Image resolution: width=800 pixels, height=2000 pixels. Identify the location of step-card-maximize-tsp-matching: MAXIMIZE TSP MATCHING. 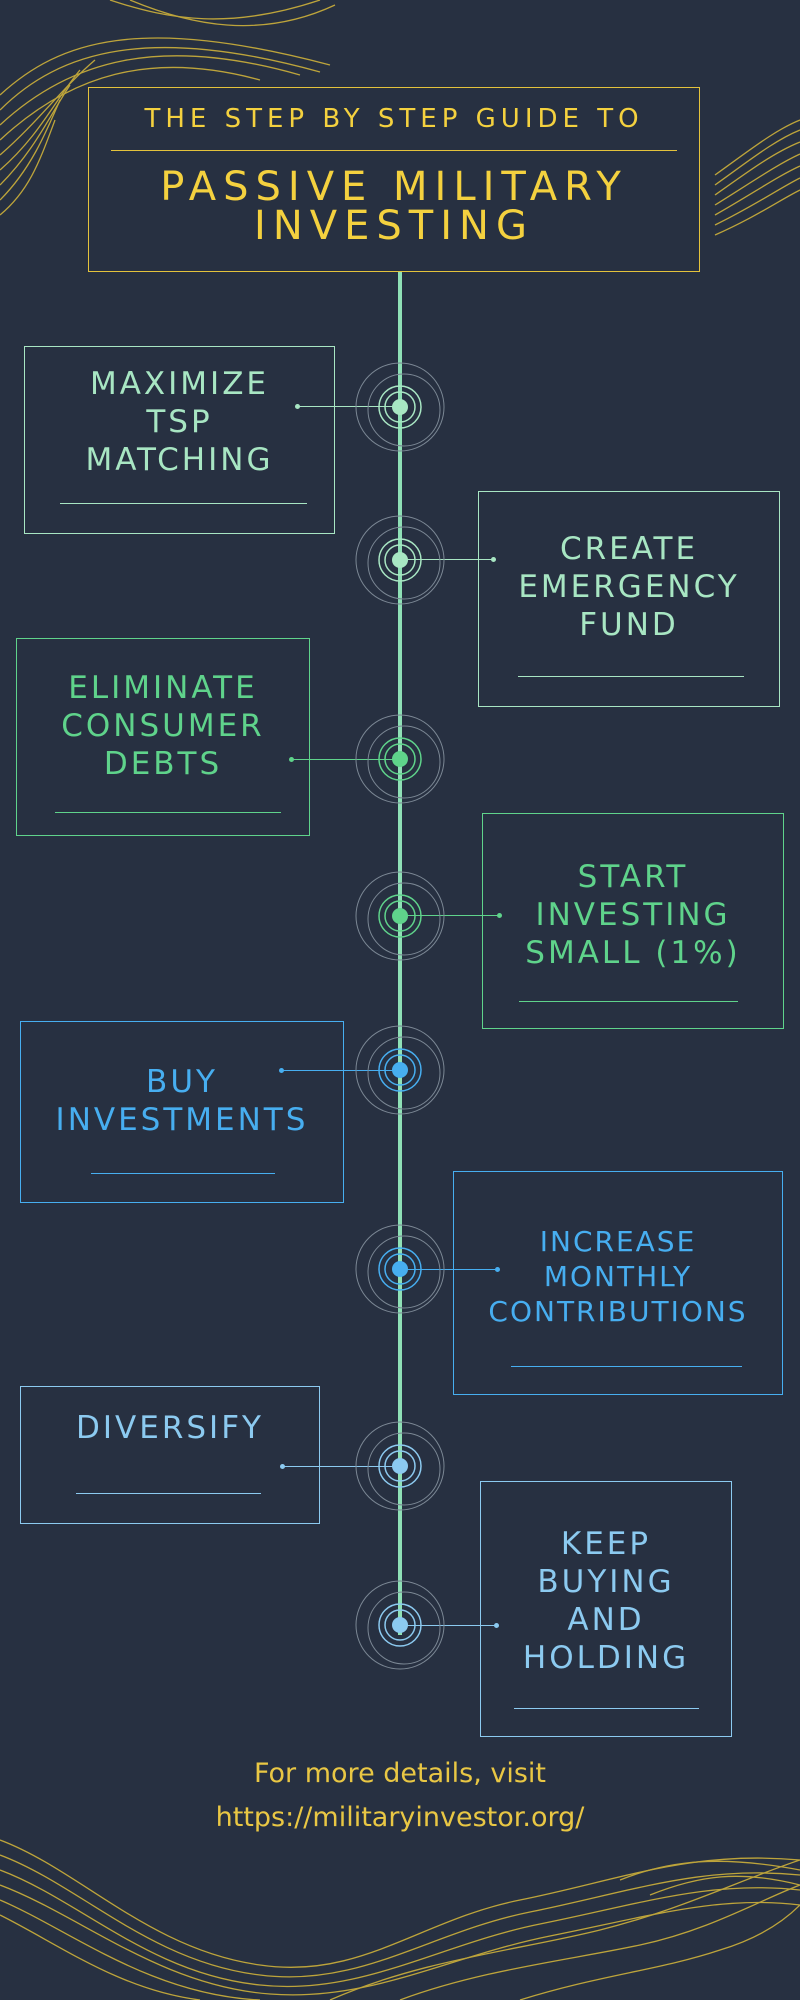
(179, 440).